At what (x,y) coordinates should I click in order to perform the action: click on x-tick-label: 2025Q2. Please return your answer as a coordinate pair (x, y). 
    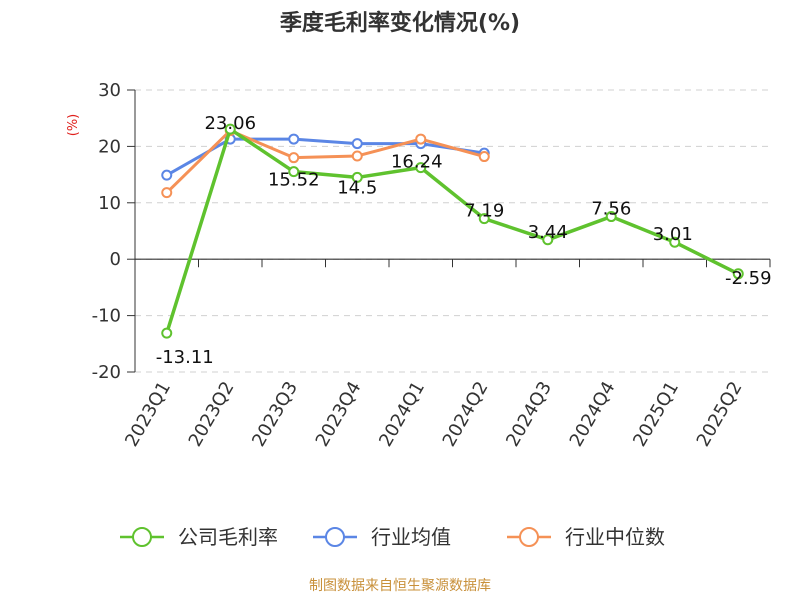
    Looking at the image, I should click on (720, 414).